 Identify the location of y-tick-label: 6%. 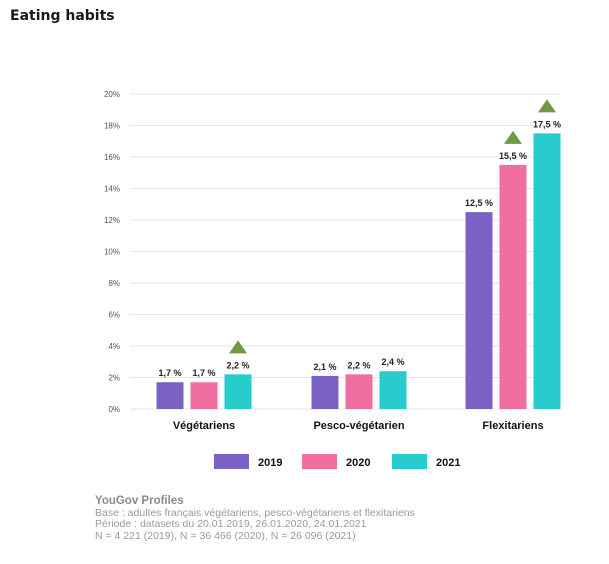
(114, 315).